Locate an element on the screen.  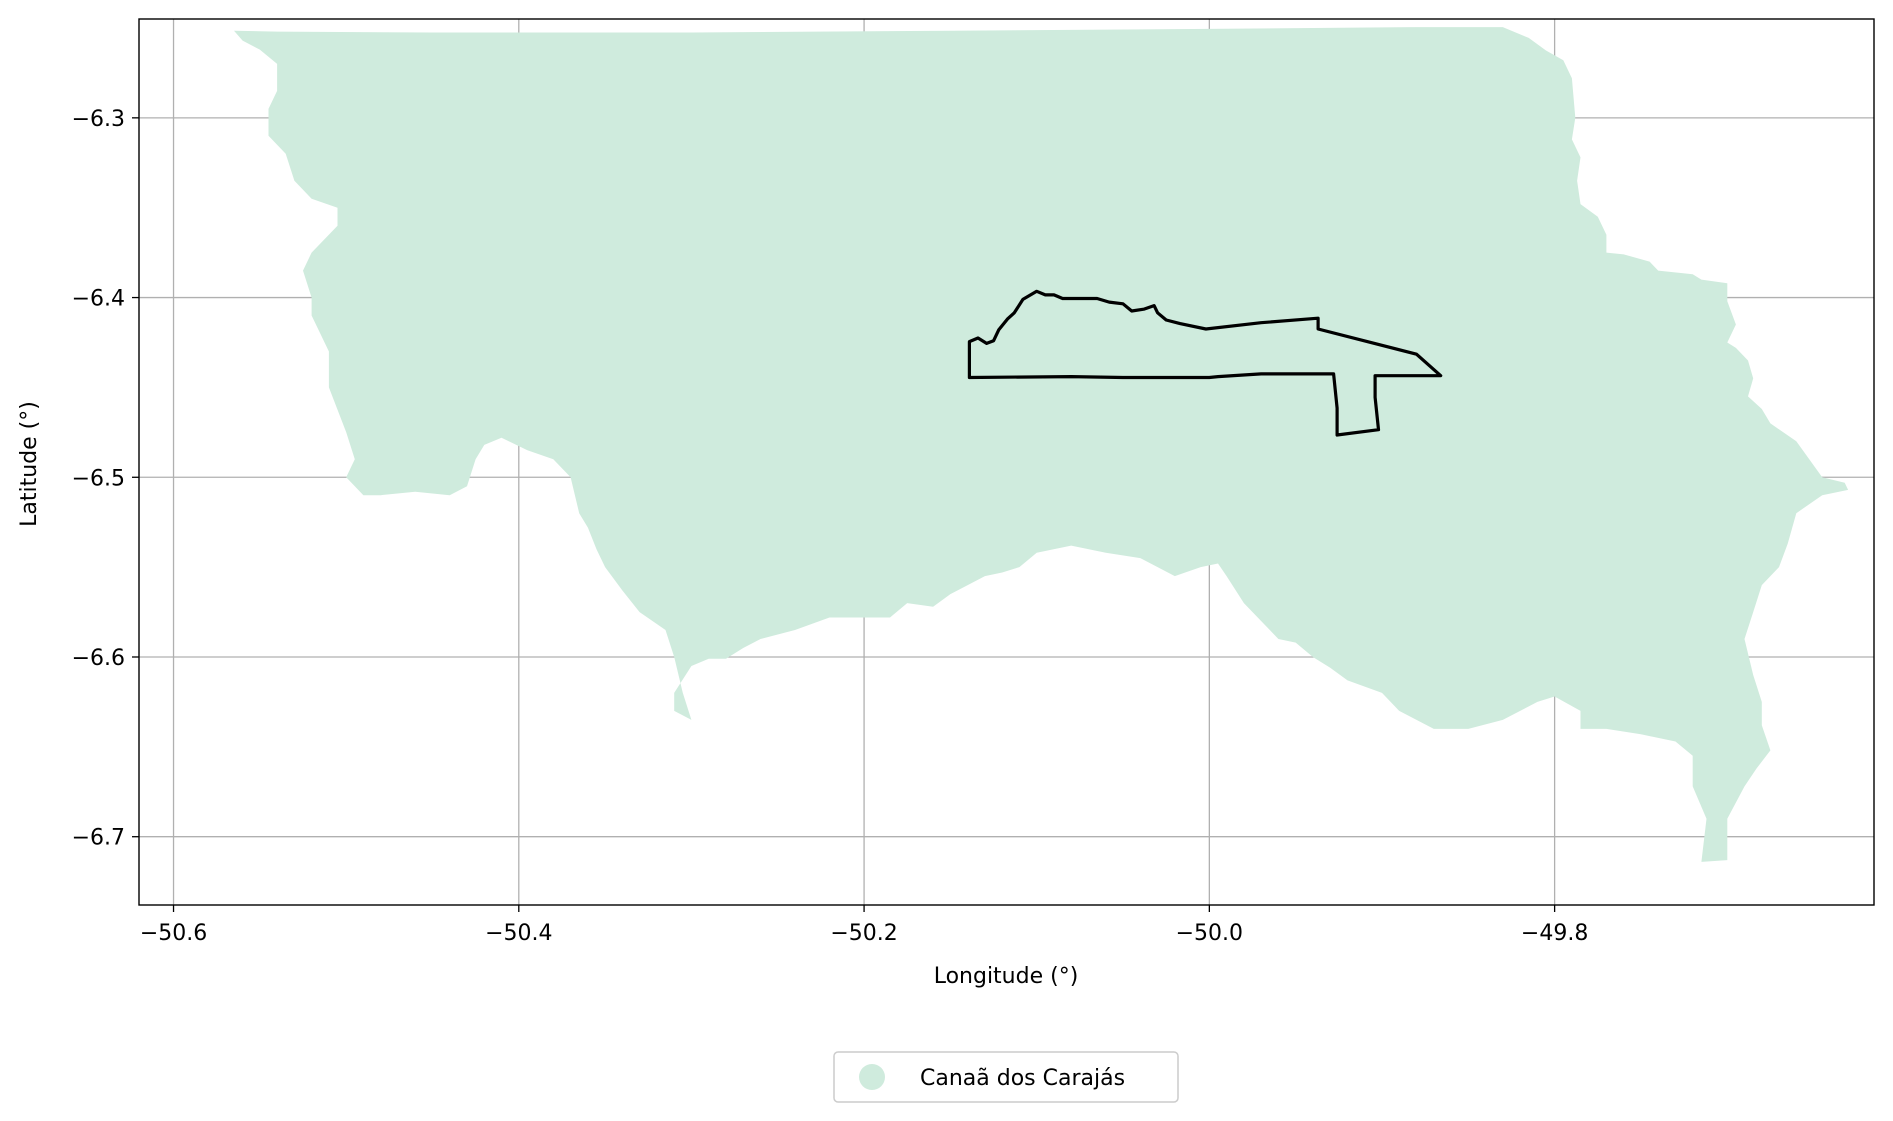
y-axis-ticks: −6.3 −6.4 −6.5 −6.6 −6.7 is located at coordinates (105, 479).